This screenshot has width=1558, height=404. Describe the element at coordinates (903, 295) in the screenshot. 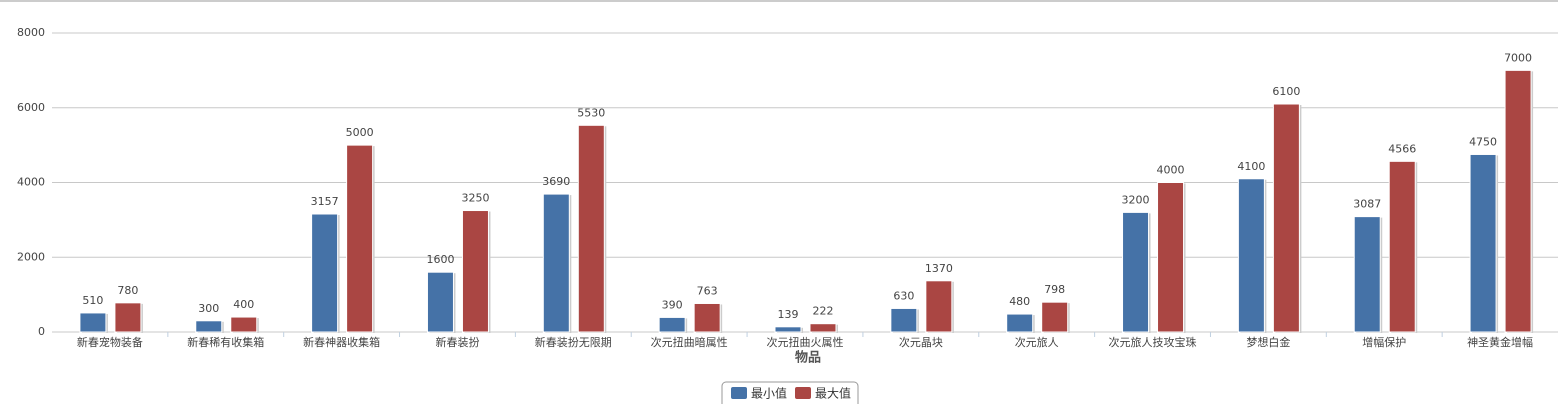

I see `value-label: 630` at that location.